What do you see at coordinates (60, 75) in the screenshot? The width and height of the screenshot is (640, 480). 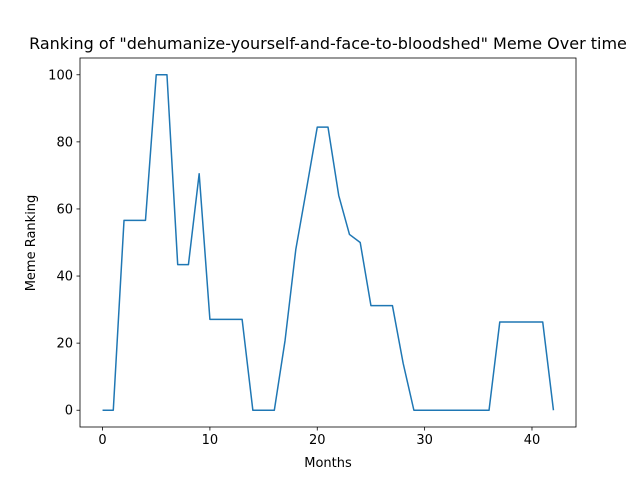 I see `y-tick-label: 100` at bounding box center [60, 75].